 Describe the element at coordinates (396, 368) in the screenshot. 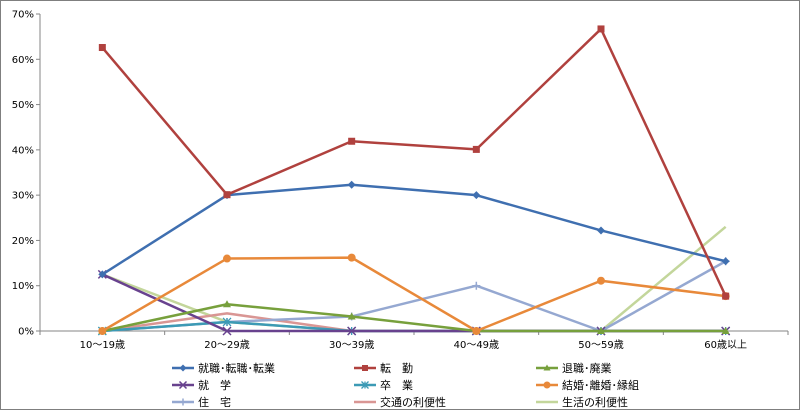

I see `legend-label: 転 勤` at that location.